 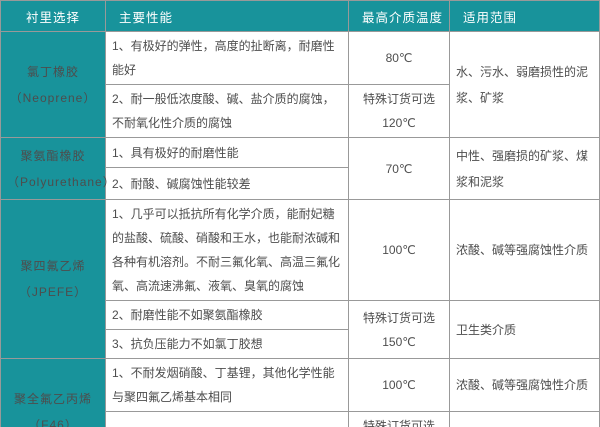 I want to click on temperature-cell: 80℃, so click(x=399, y=58).